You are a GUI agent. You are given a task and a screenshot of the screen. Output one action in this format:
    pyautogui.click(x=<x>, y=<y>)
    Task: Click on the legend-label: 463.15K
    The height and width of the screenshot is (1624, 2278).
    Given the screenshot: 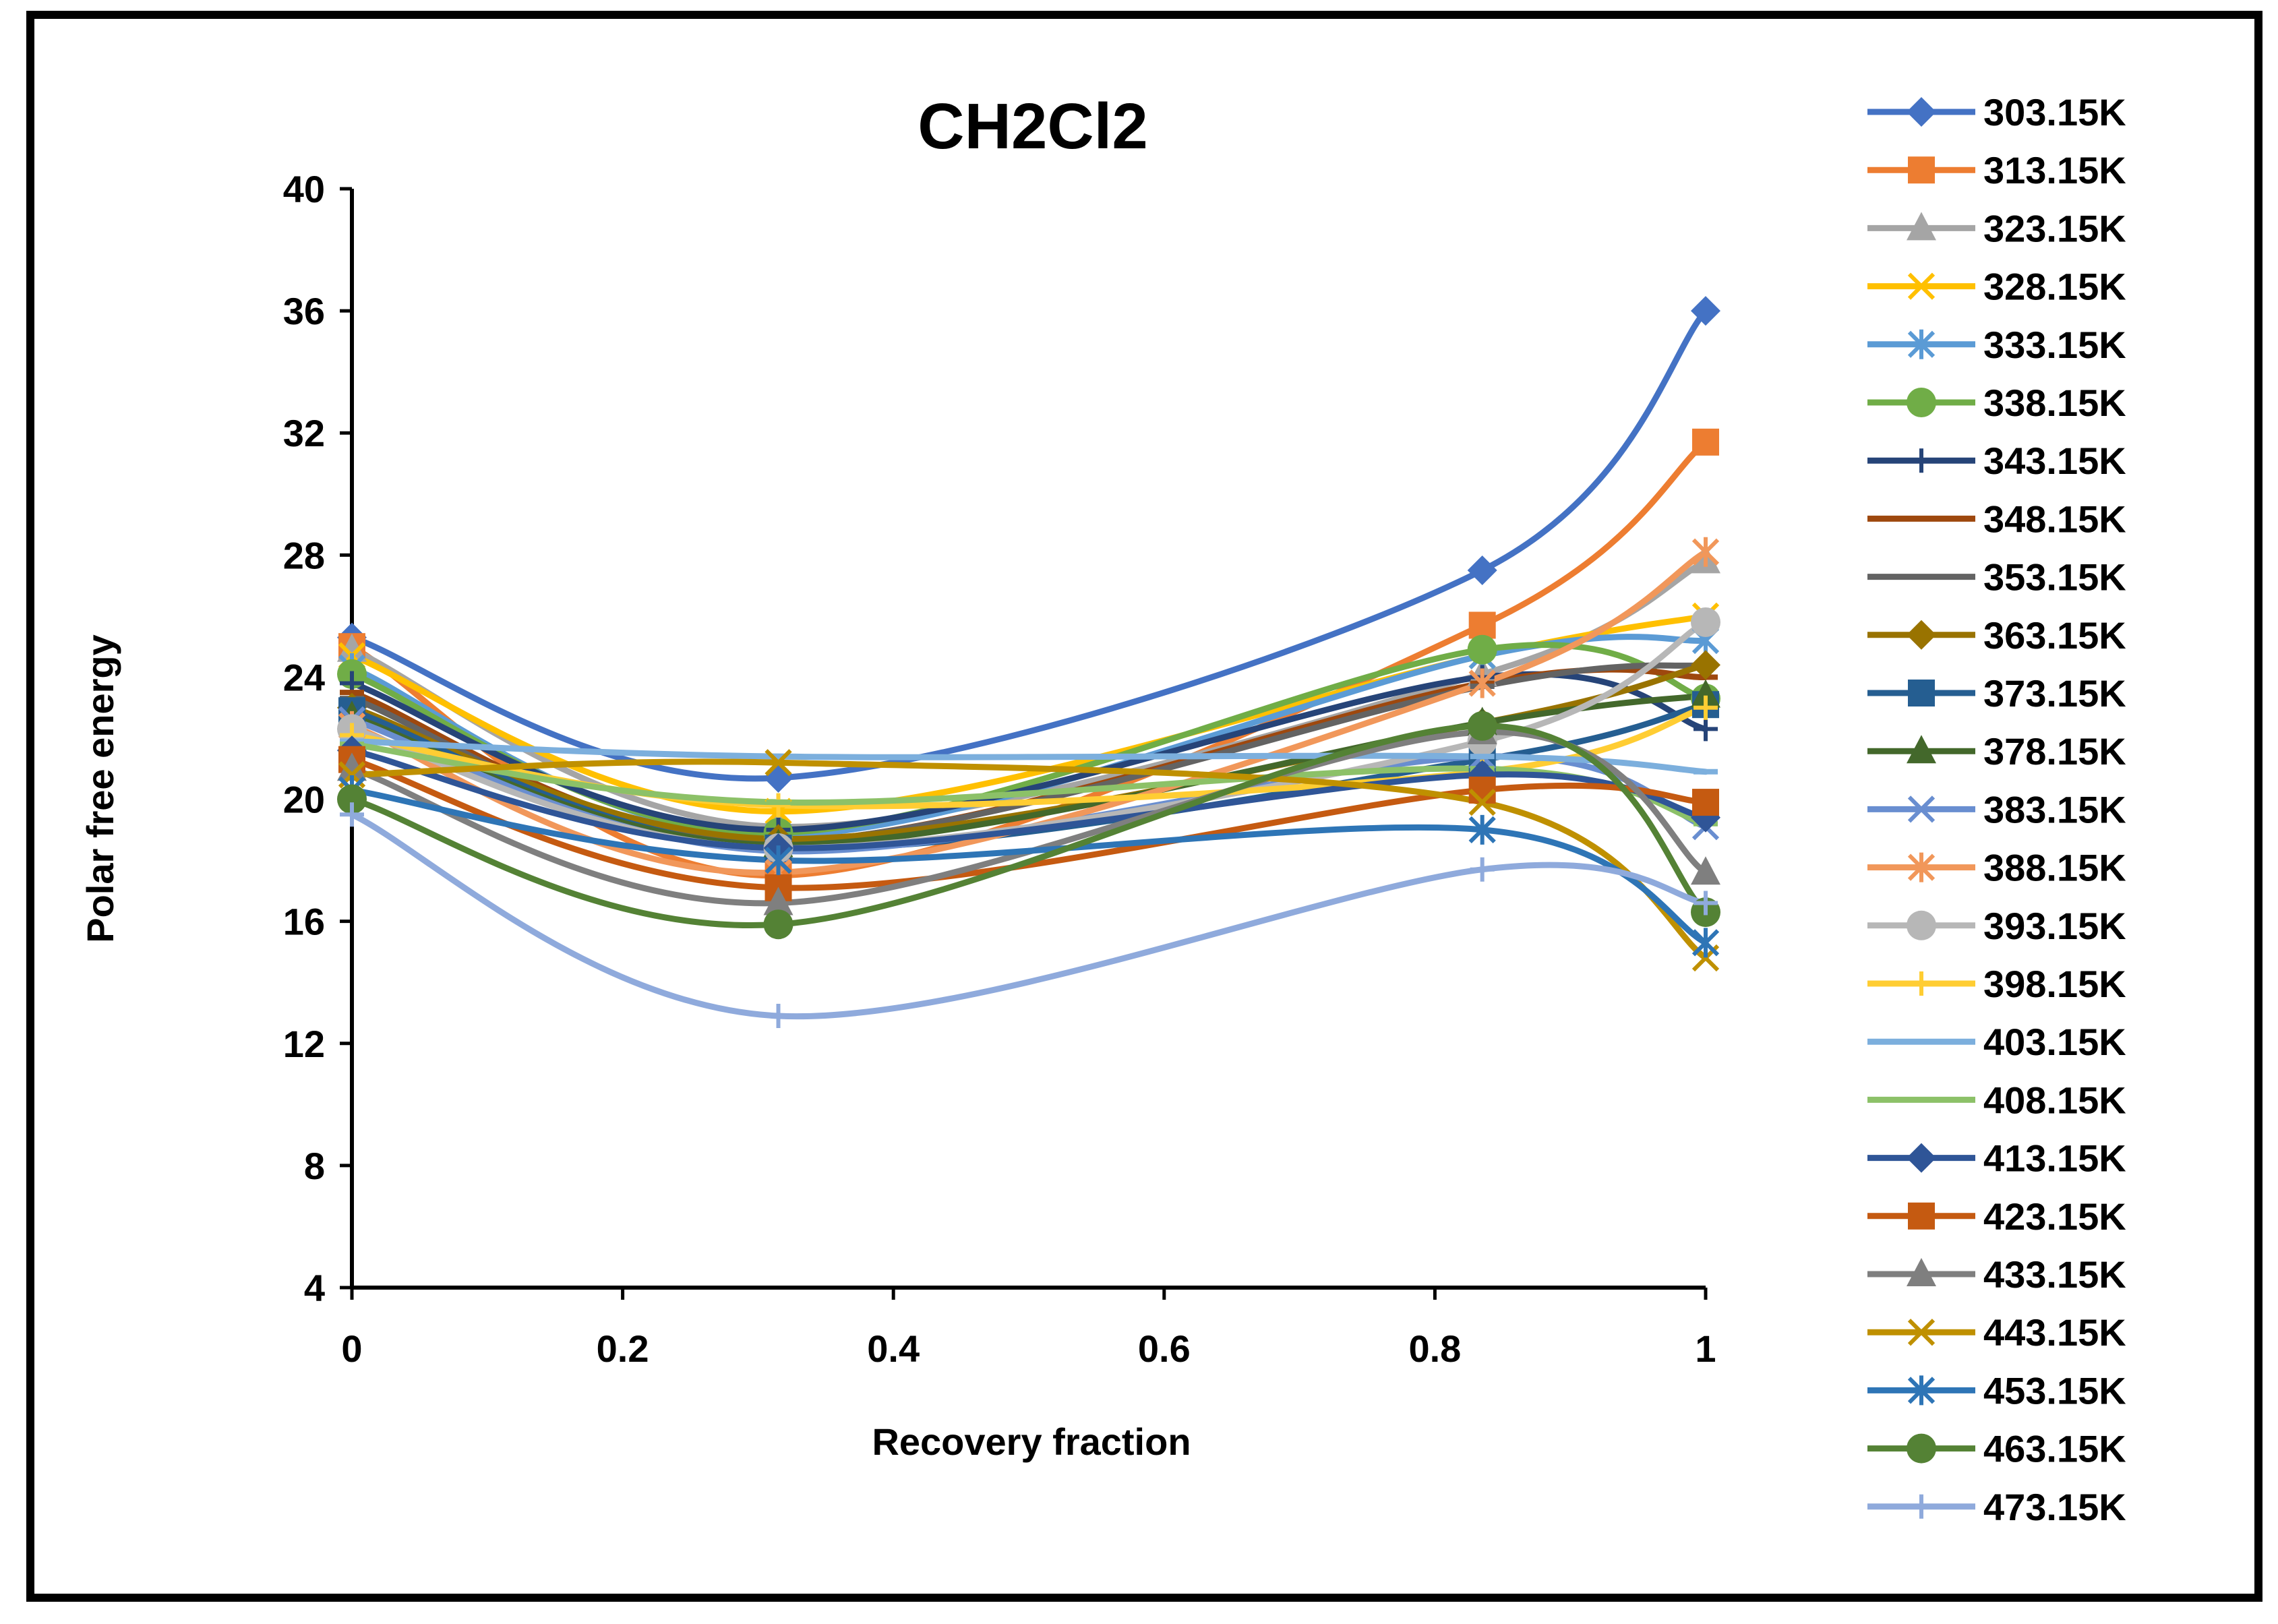 What is the action you would take?
    pyautogui.click(x=2054, y=1449)
    